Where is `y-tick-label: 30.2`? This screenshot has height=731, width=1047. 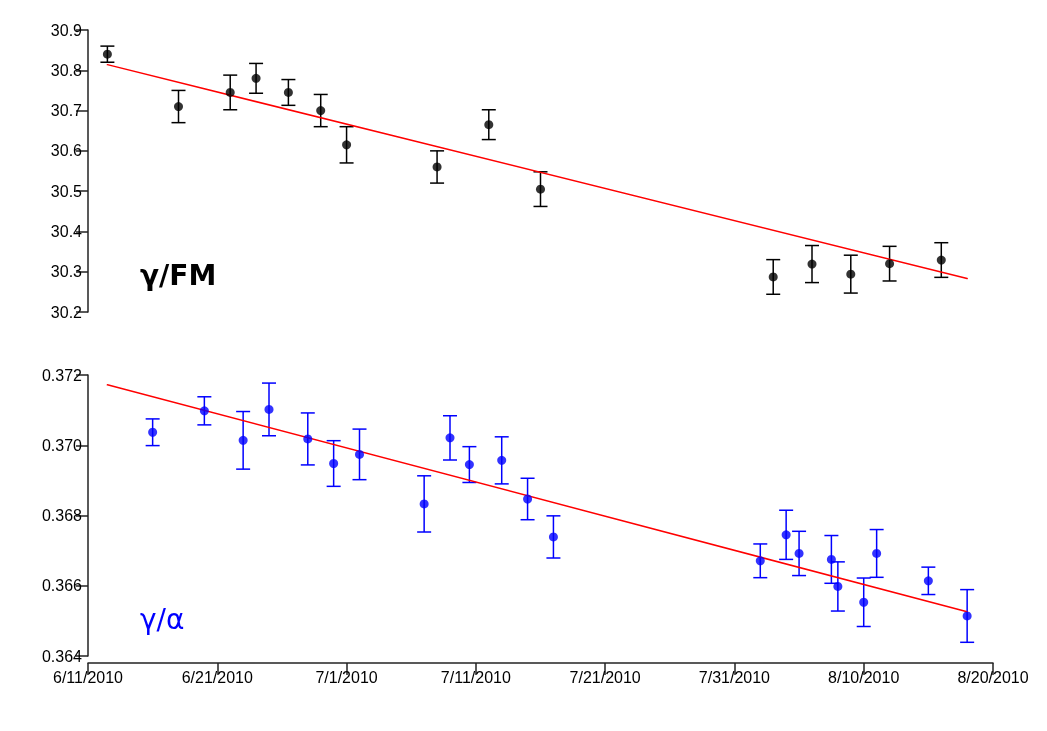 y-tick-label: 30.2 is located at coordinates (66, 312).